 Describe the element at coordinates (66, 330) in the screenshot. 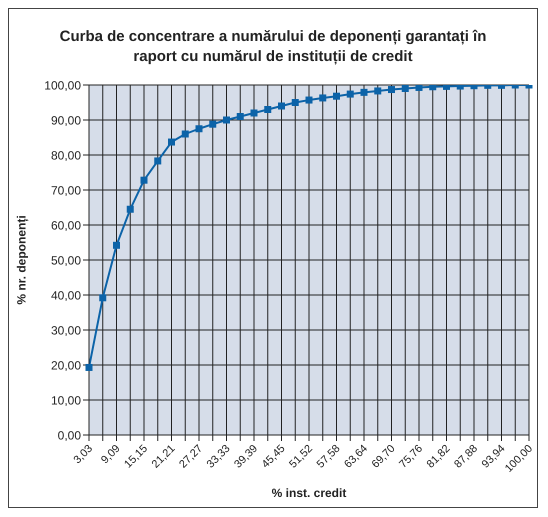

I see `y-tick-label: 30,00` at that location.